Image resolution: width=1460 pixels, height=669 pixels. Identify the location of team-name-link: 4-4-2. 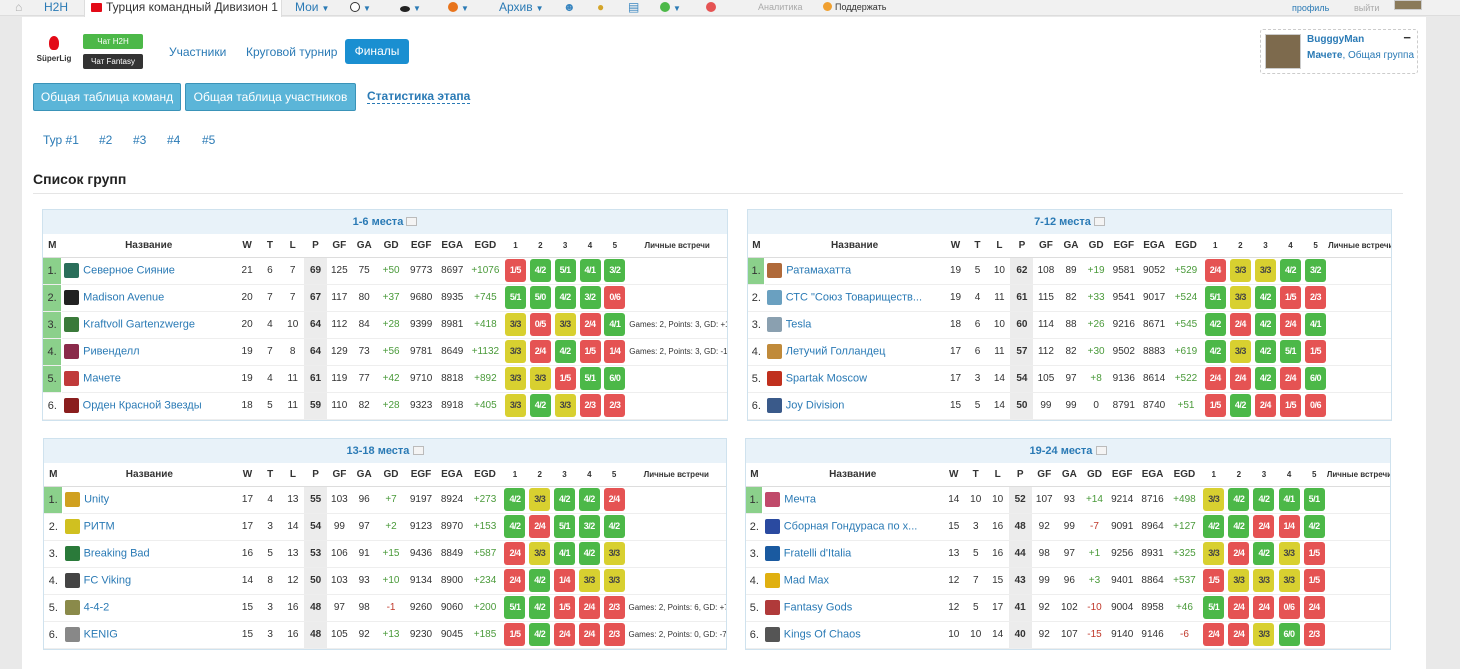
(96, 607).